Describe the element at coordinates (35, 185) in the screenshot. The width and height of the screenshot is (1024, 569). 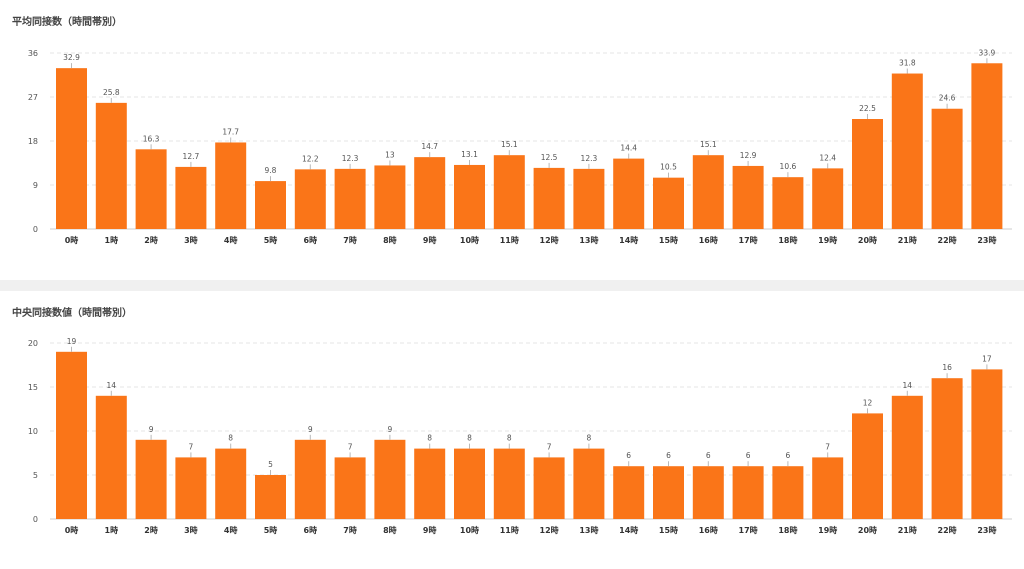
I see `avg-viewers-y-tick-label: 9` at that location.